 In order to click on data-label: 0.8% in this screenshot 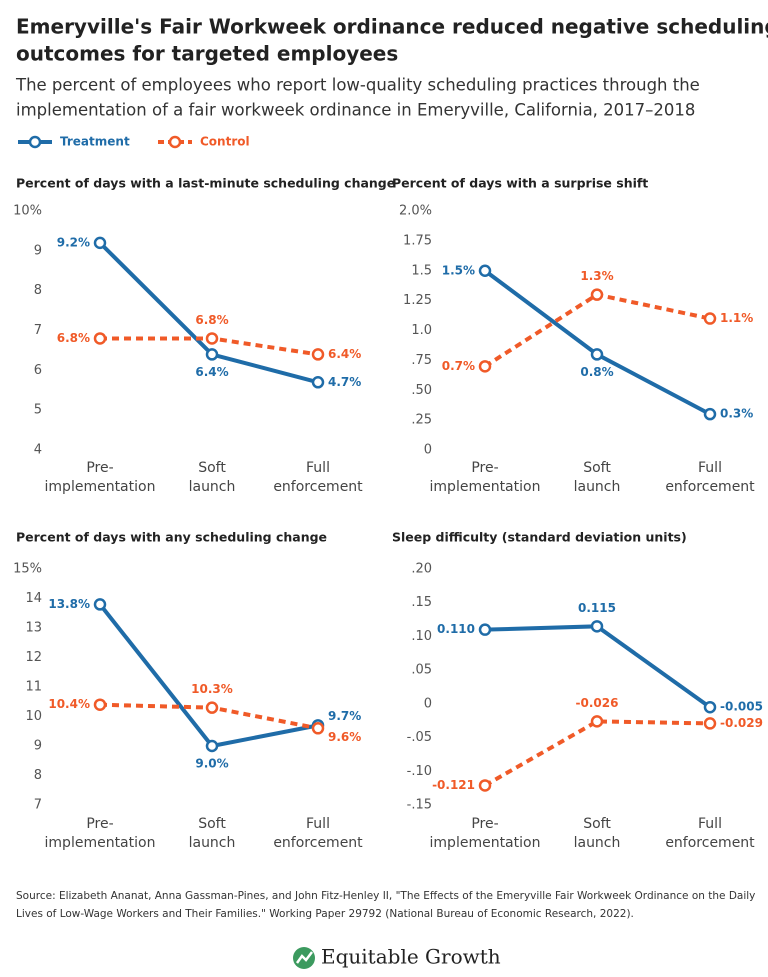, I will do `click(596, 372)`.